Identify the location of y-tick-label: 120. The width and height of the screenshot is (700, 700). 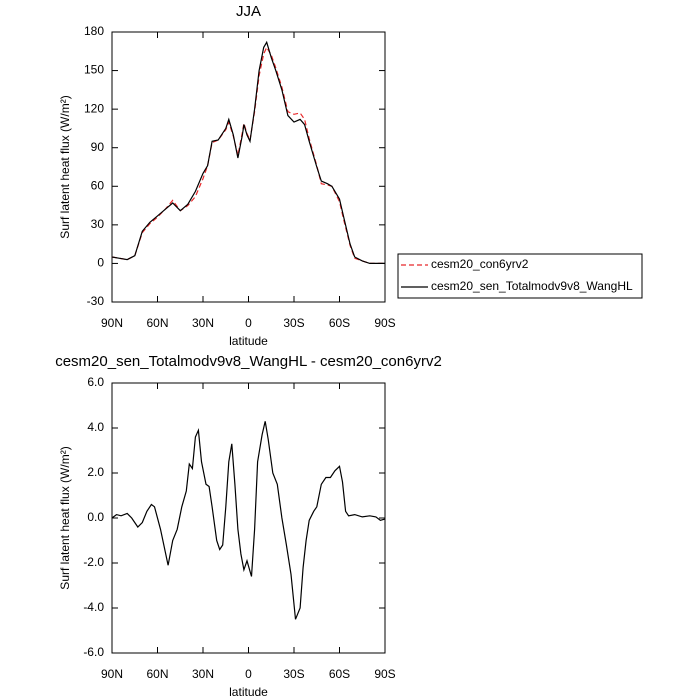
(94, 108).